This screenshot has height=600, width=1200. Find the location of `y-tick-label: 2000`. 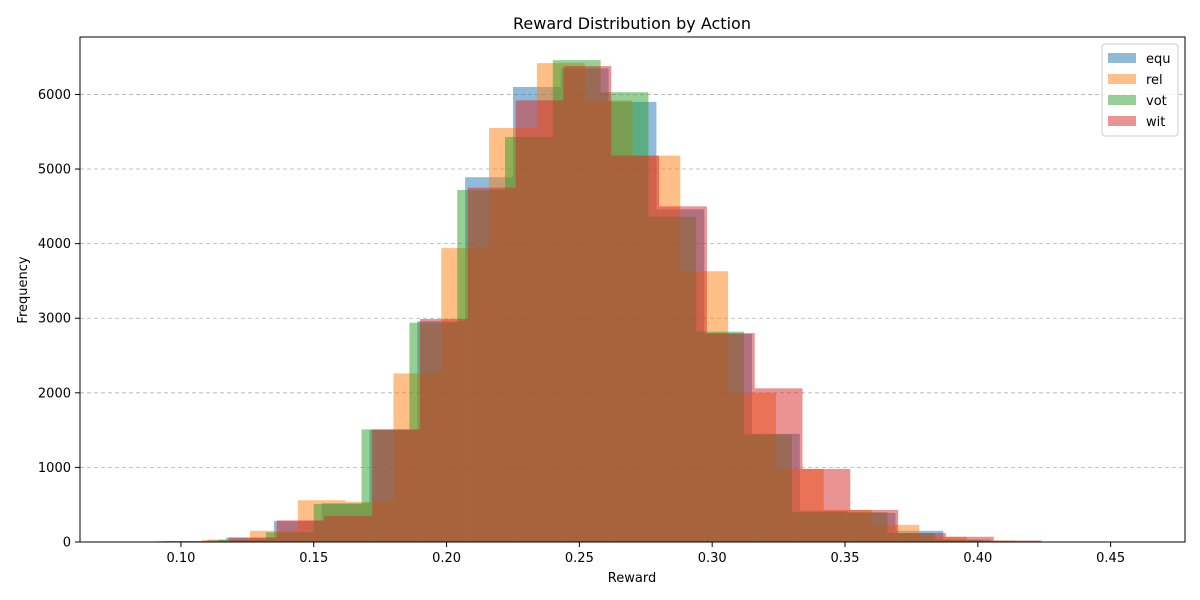

y-tick-label: 2000 is located at coordinates (54, 393).